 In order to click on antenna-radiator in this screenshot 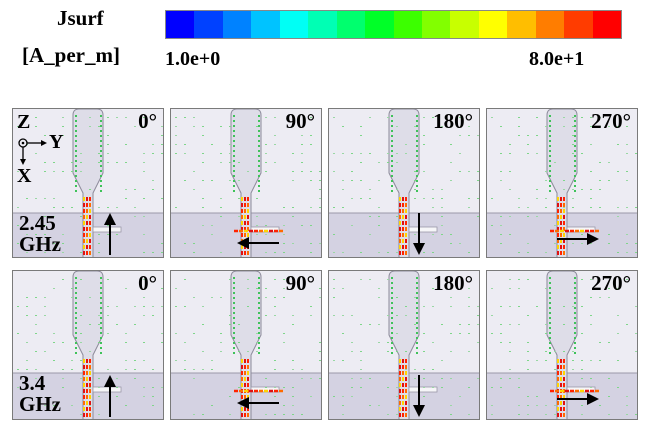, I will do `click(88, 183)`.